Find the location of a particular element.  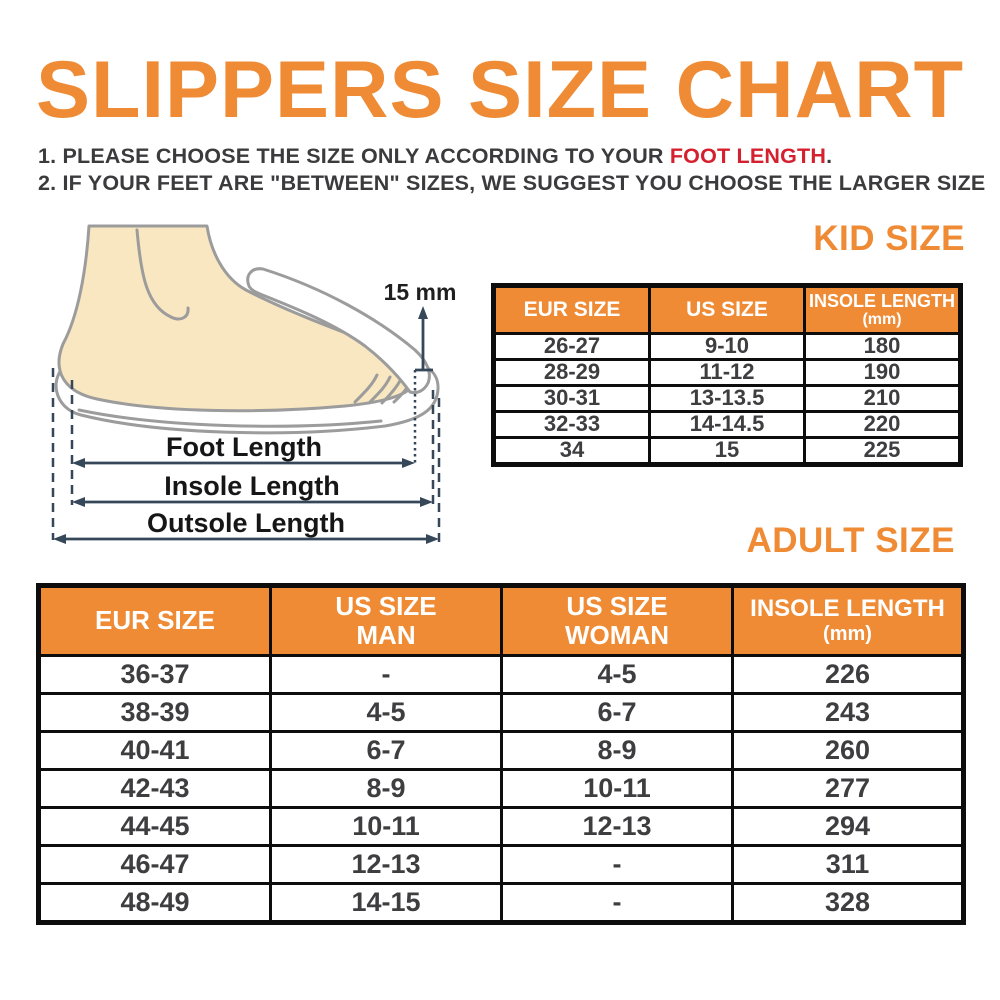

adult-cell: 277 is located at coordinates (847, 788).